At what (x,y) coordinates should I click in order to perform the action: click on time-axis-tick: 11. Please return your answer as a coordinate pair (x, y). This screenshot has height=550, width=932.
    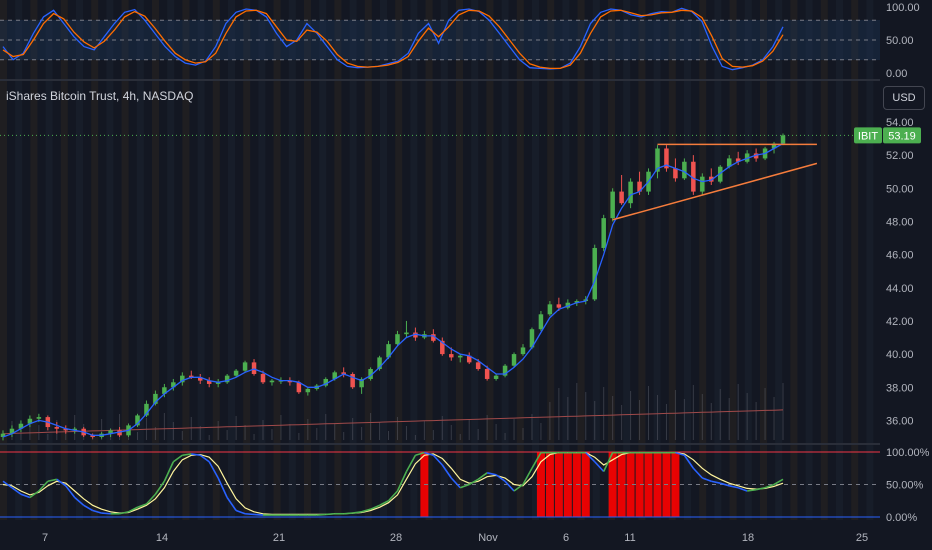
    Looking at the image, I should click on (629, 538).